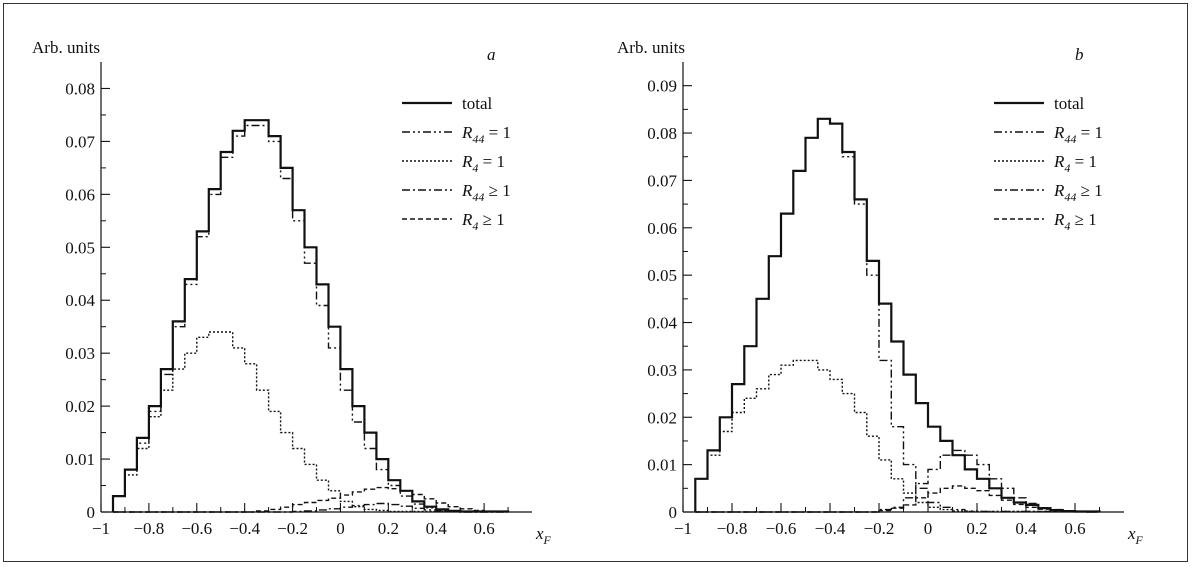 Image resolution: width=1193 pixels, height=567 pixels. I want to click on y-tick-label: 0.09, so click(662, 86).